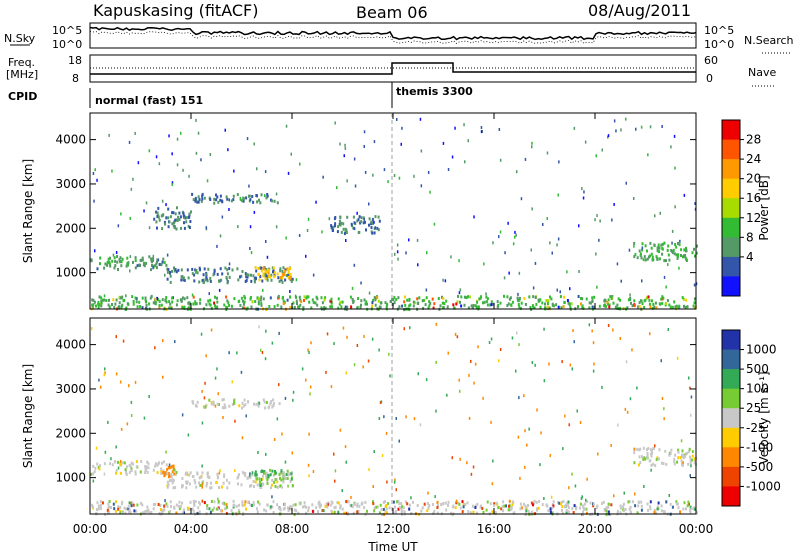 The image size is (800, 554). Describe the element at coordinates (731, 476) in the screenshot. I see `colorbar-swatch` at that location.